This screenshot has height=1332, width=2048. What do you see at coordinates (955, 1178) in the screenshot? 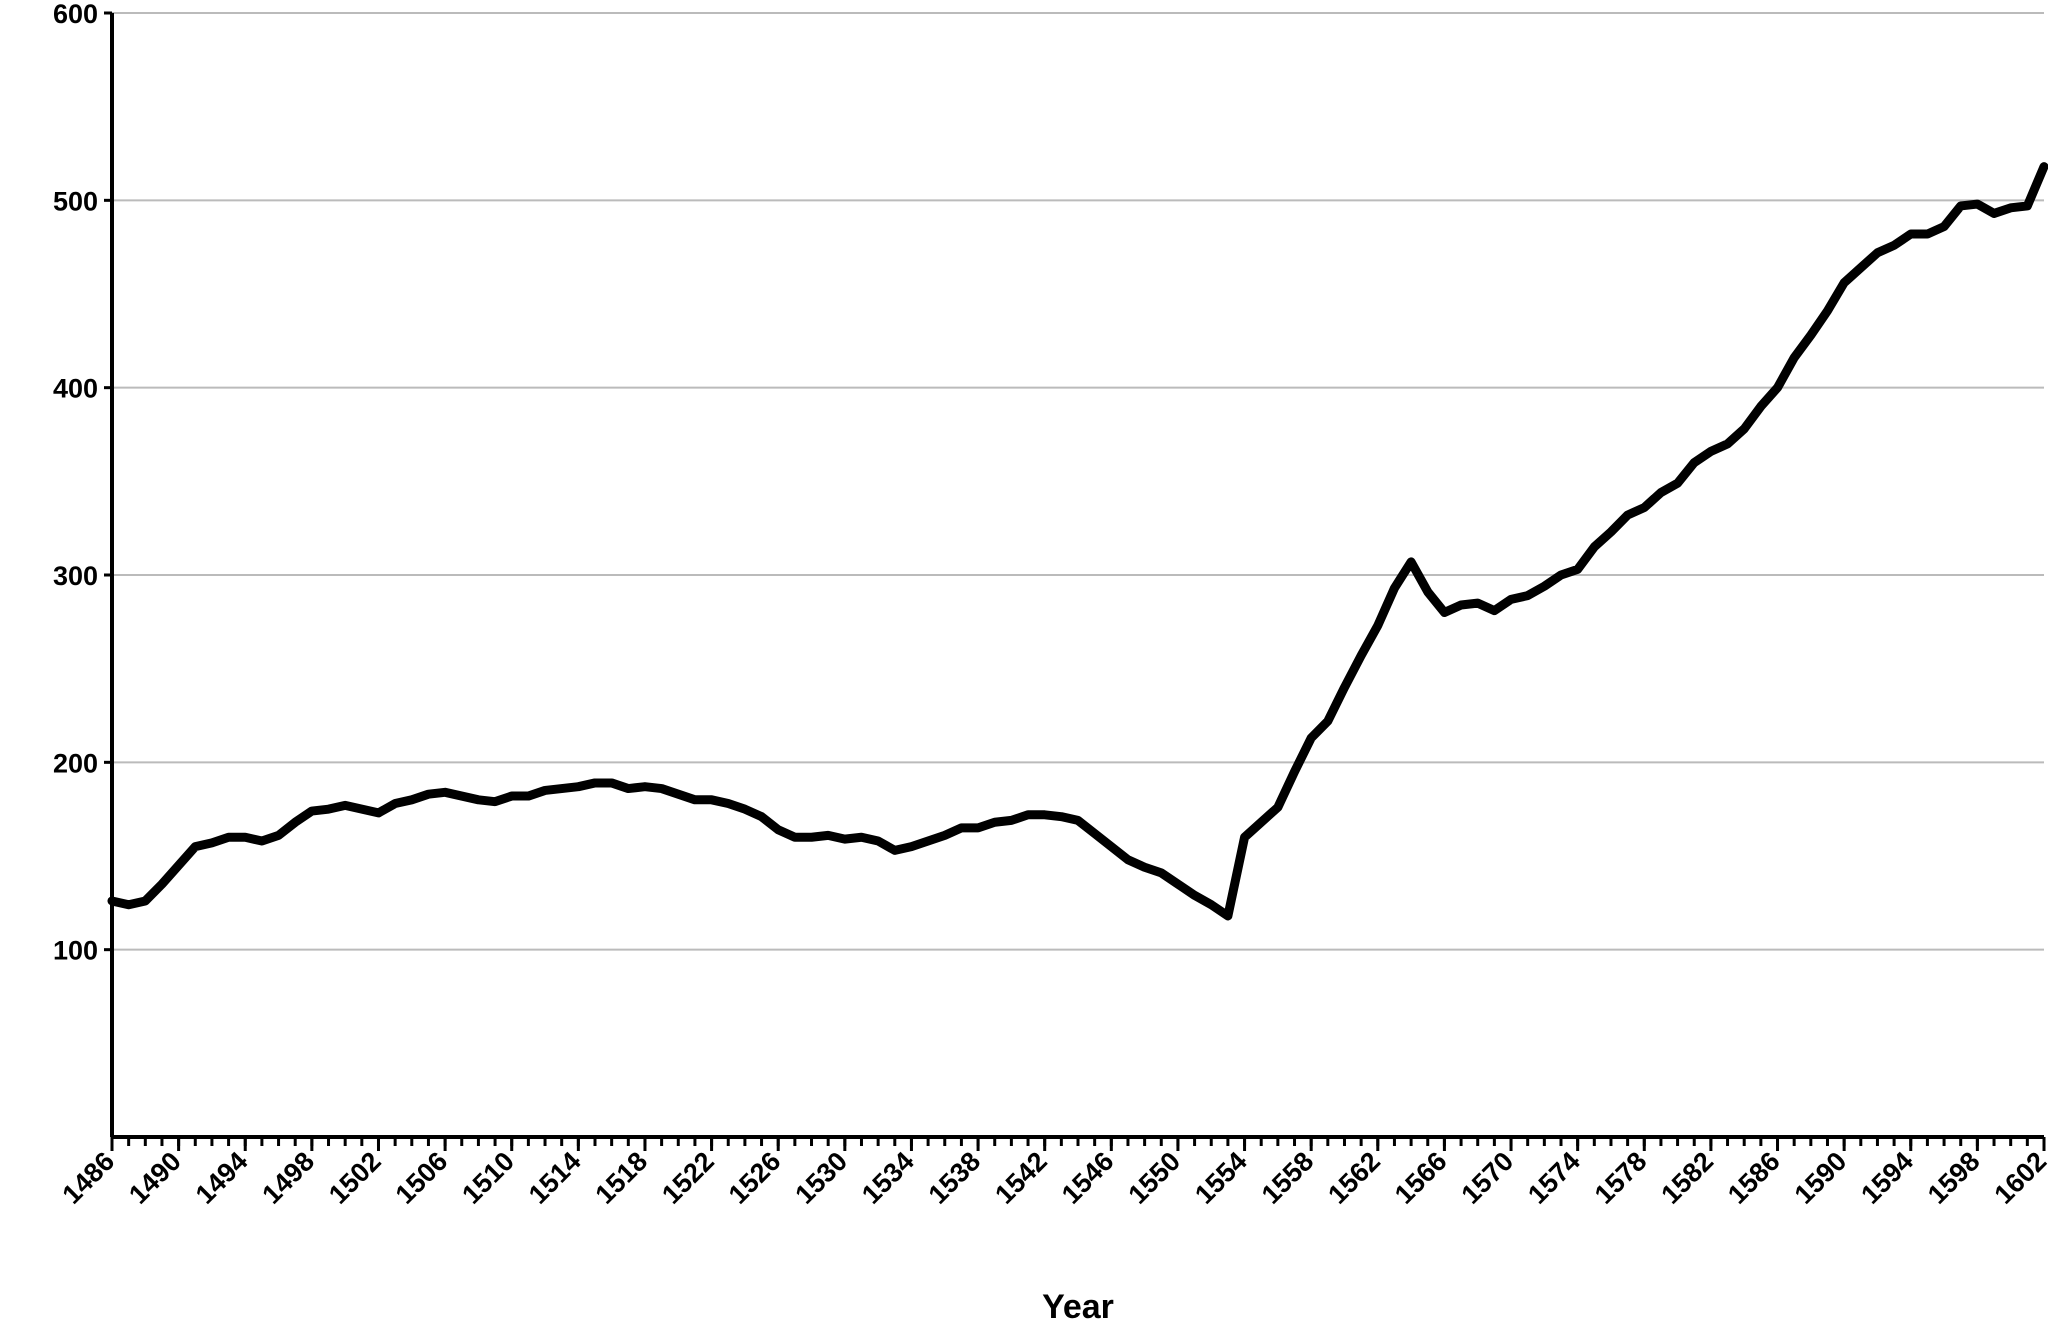
I see `x-tick-label: 1538` at bounding box center [955, 1178].